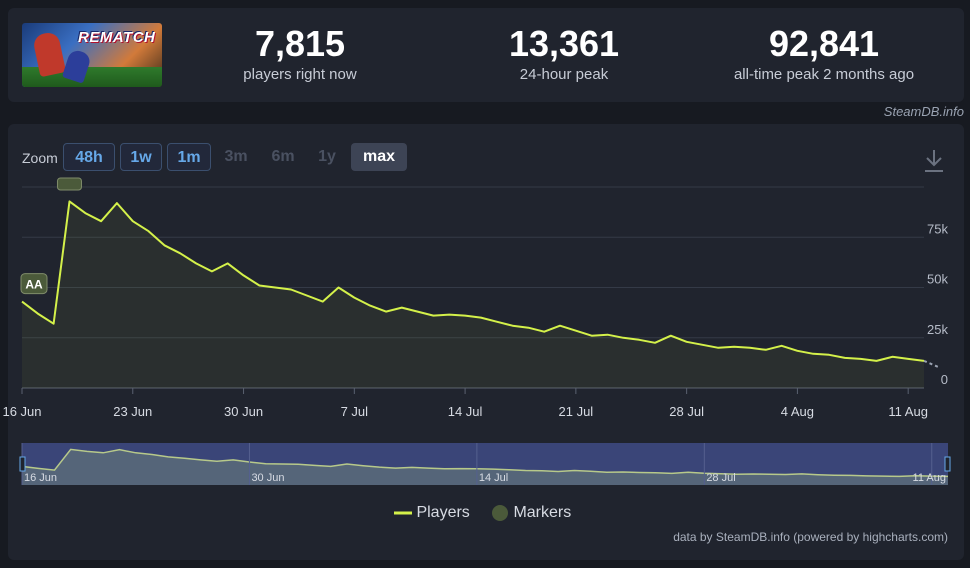 Image resolution: width=970 pixels, height=568 pixels. Describe the element at coordinates (89, 157) in the screenshot. I see `zoom-button-48h: 48h` at that location.